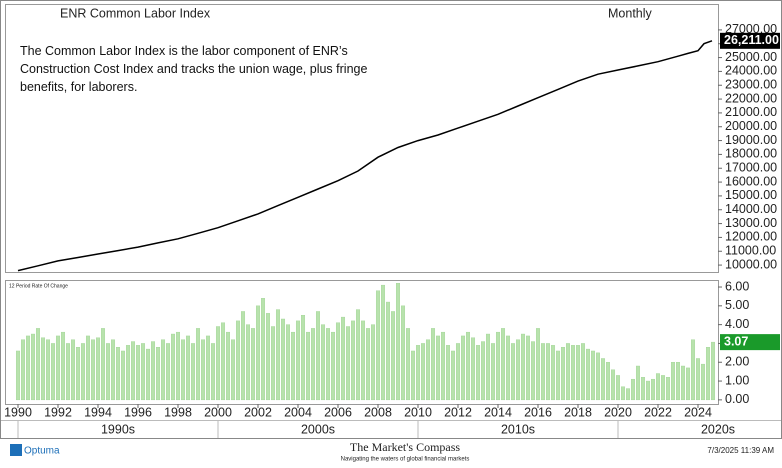 Image resolution: width=782 pixels, height=468 pixels. Describe the element at coordinates (135, 13) in the screenshot. I see `chart-title: ENR Common Labor Index` at that location.